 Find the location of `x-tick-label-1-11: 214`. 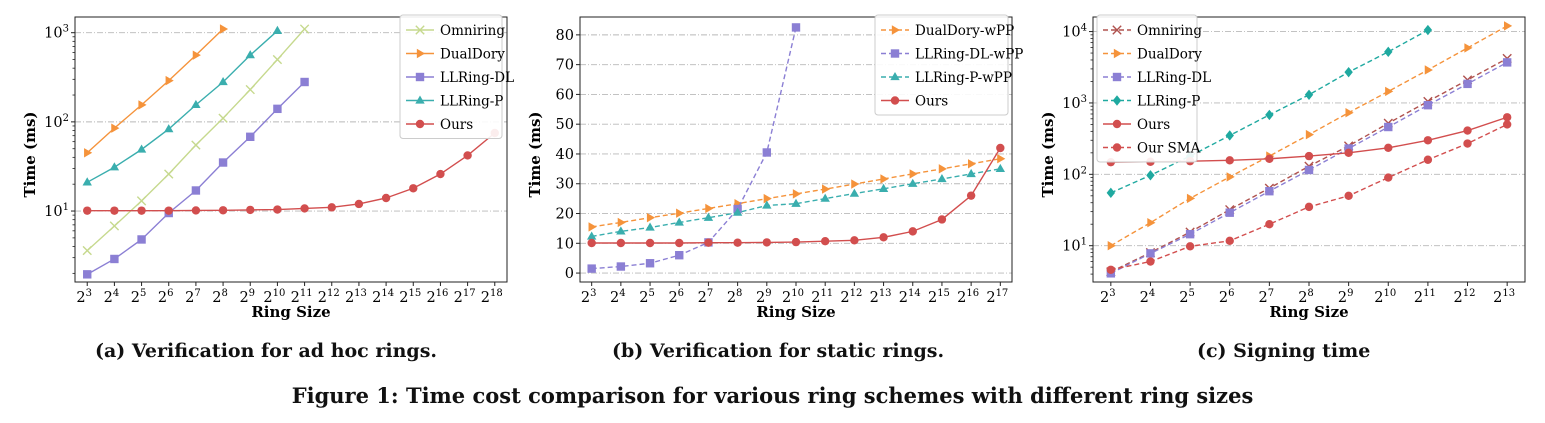

x-tick-label-1-11: 214 is located at coordinates (910, 297).